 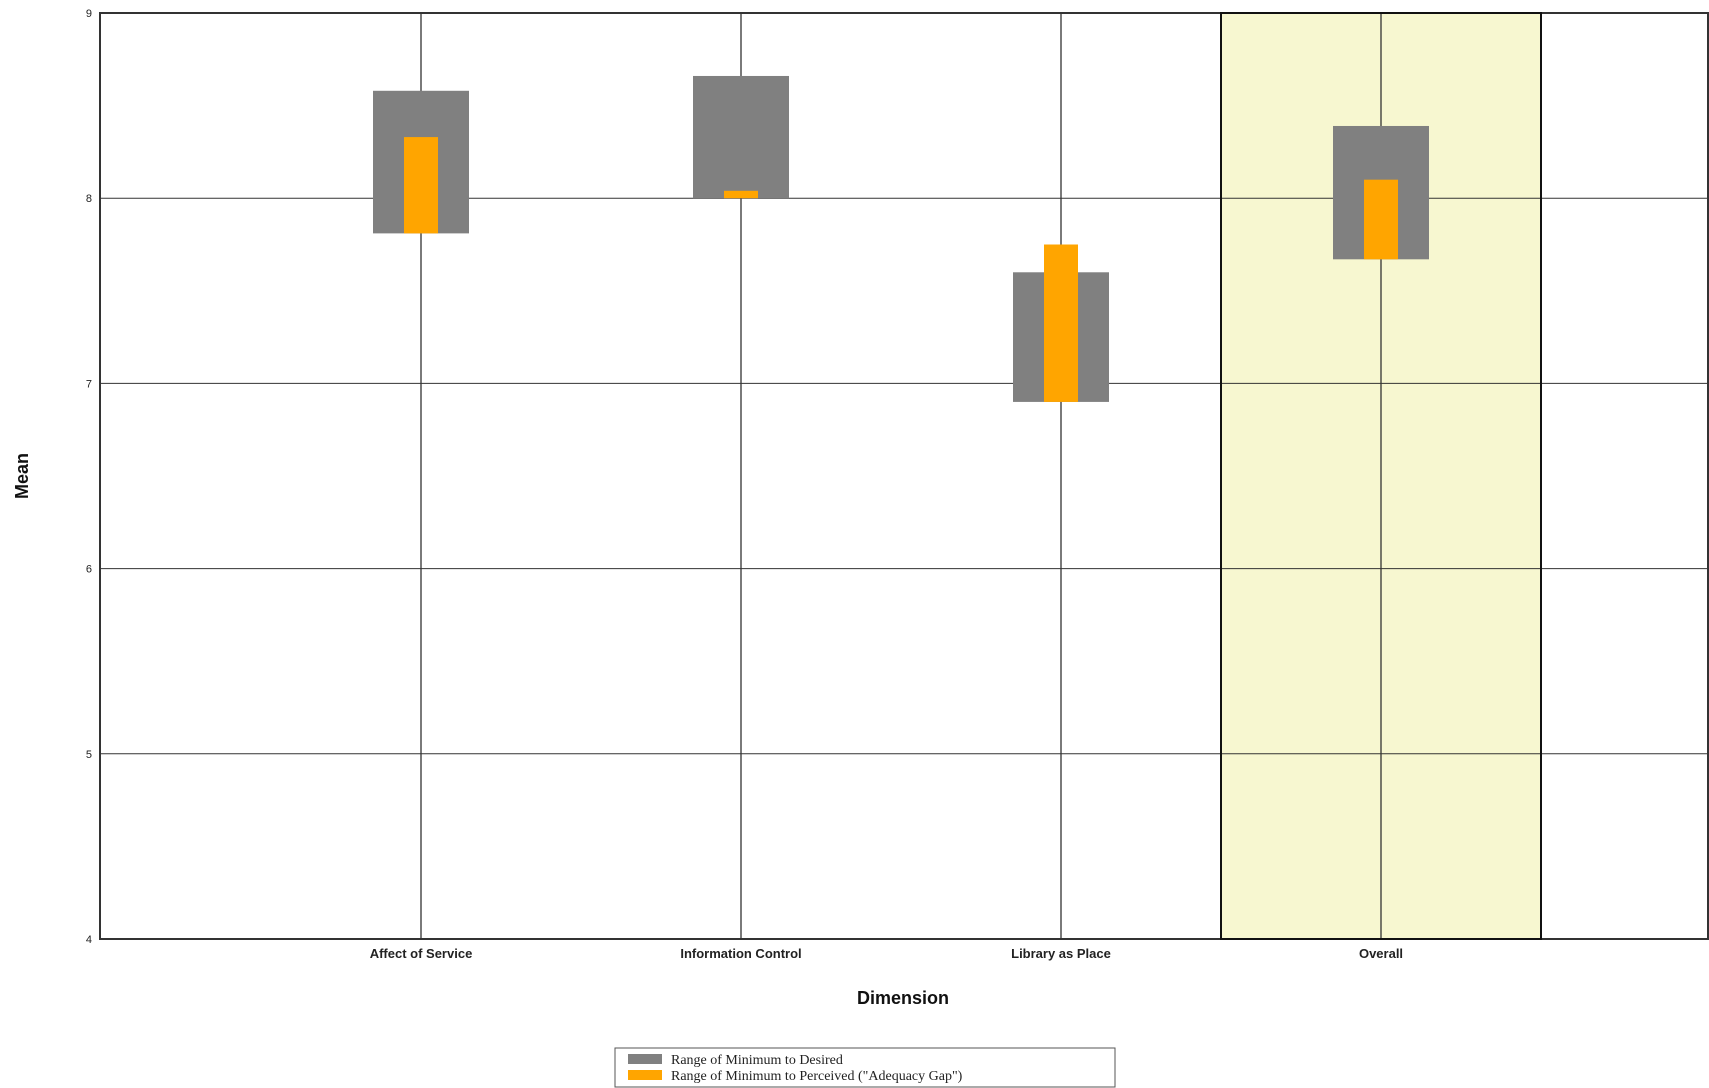 What do you see at coordinates (645, 1059) in the screenshot?
I see `legend-swatch-desired` at bounding box center [645, 1059].